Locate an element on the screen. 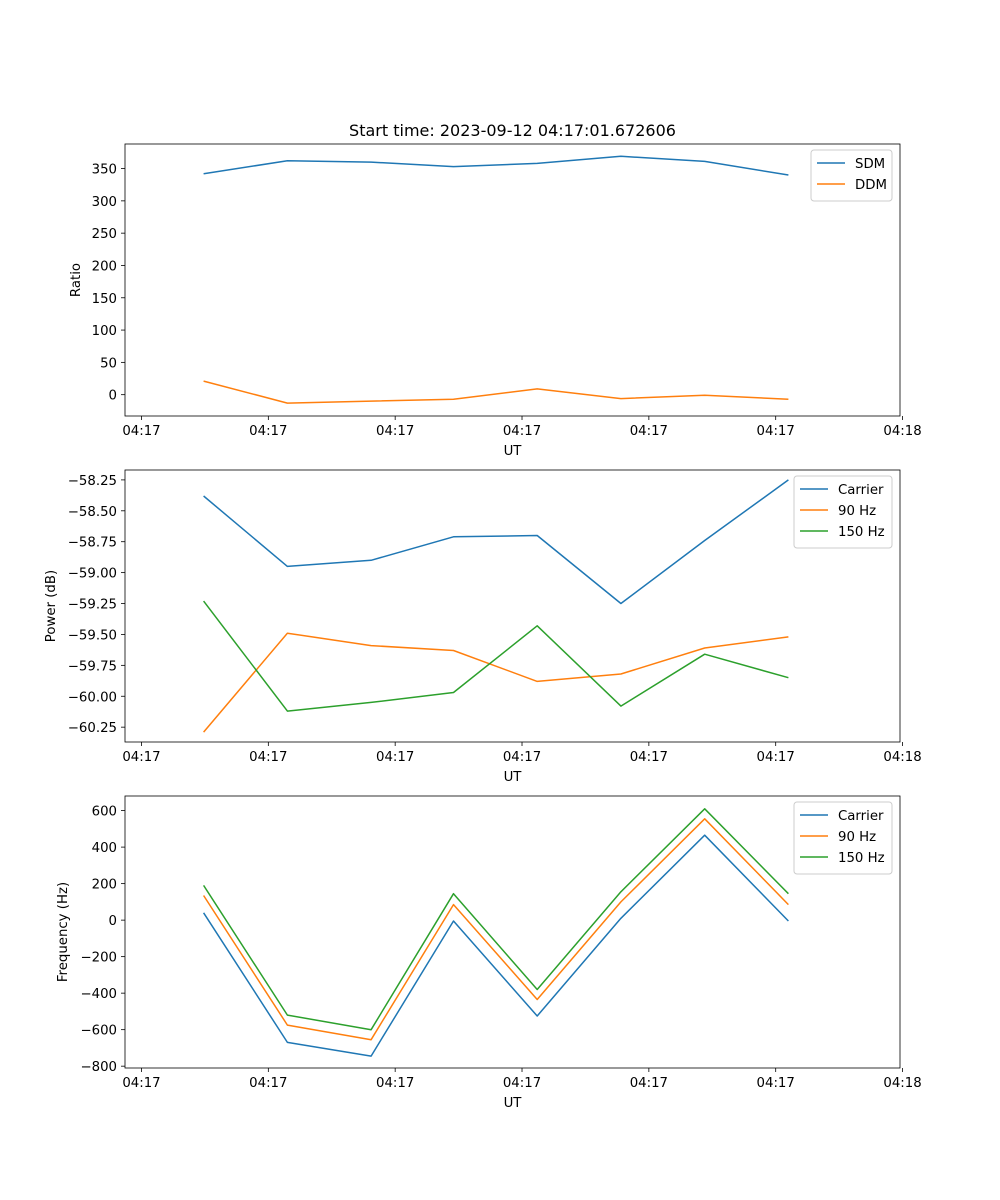 Image resolution: width=1000 pixels, height=1200 pixels. y-tick-label: −58.25 is located at coordinates (92, 481).